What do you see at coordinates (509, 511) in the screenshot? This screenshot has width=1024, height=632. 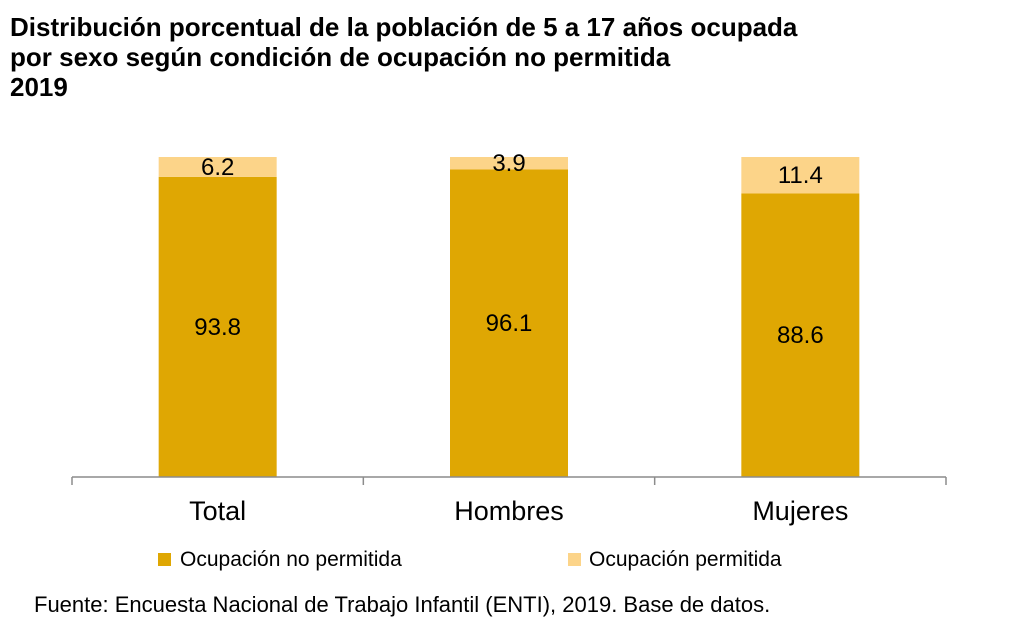 I see `category-label-hombres: Hombres` at bounding box center [509, 511].